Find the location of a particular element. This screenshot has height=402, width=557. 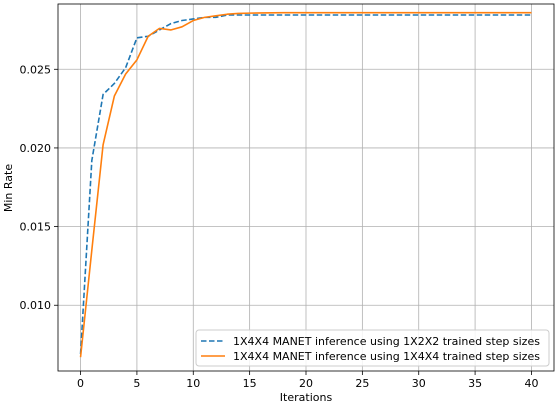

x-tick-label: 10 is located at coordinates (193, 383).